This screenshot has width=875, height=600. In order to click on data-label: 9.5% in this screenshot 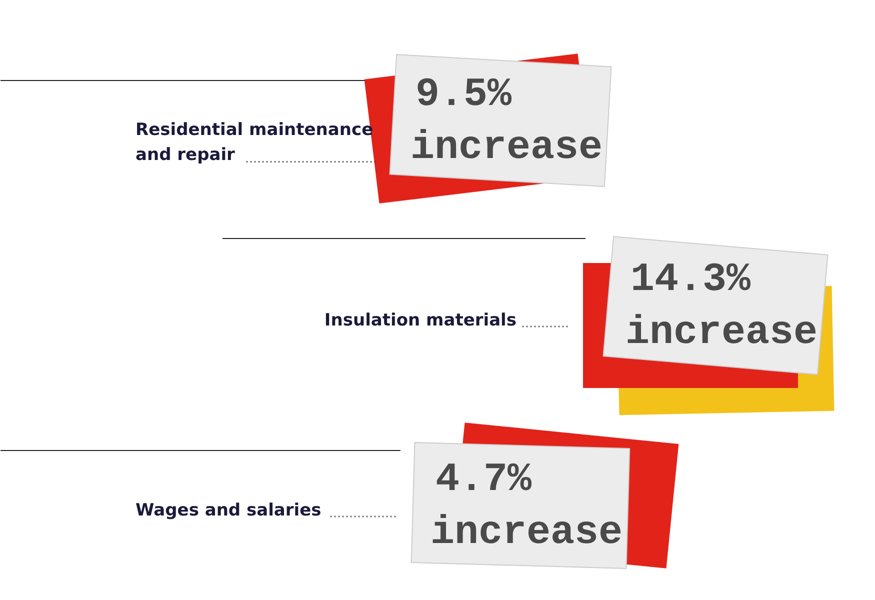, I will do `click(464, 95)`.